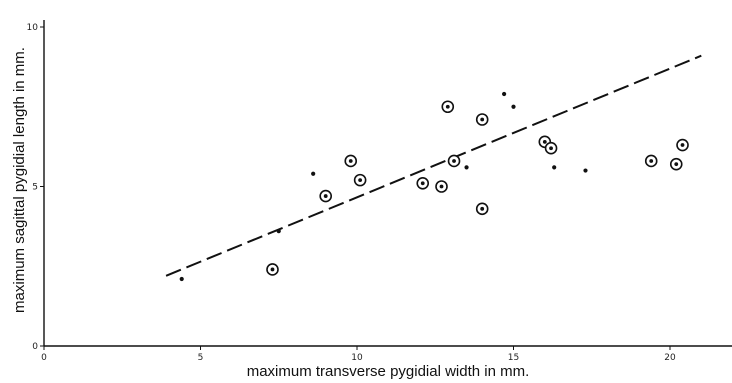  I want to click on x-tick-label: 0, so click(44, 358).